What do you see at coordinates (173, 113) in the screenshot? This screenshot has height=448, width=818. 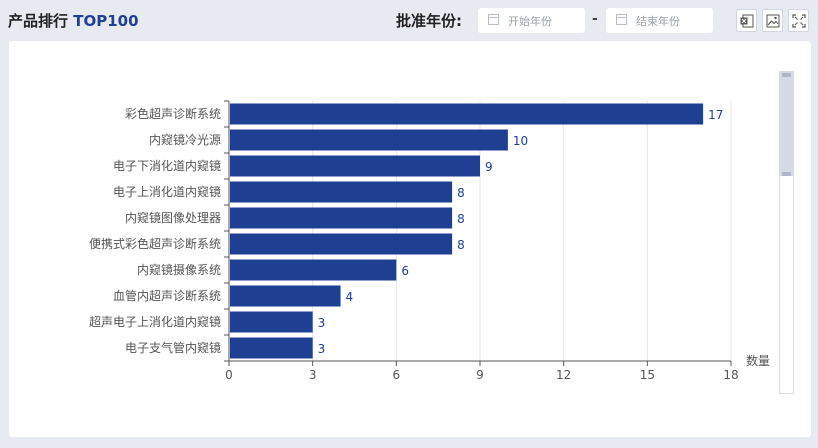 I see `category-label: 彩色超声诊断系统` at bounding box center [173, 113].